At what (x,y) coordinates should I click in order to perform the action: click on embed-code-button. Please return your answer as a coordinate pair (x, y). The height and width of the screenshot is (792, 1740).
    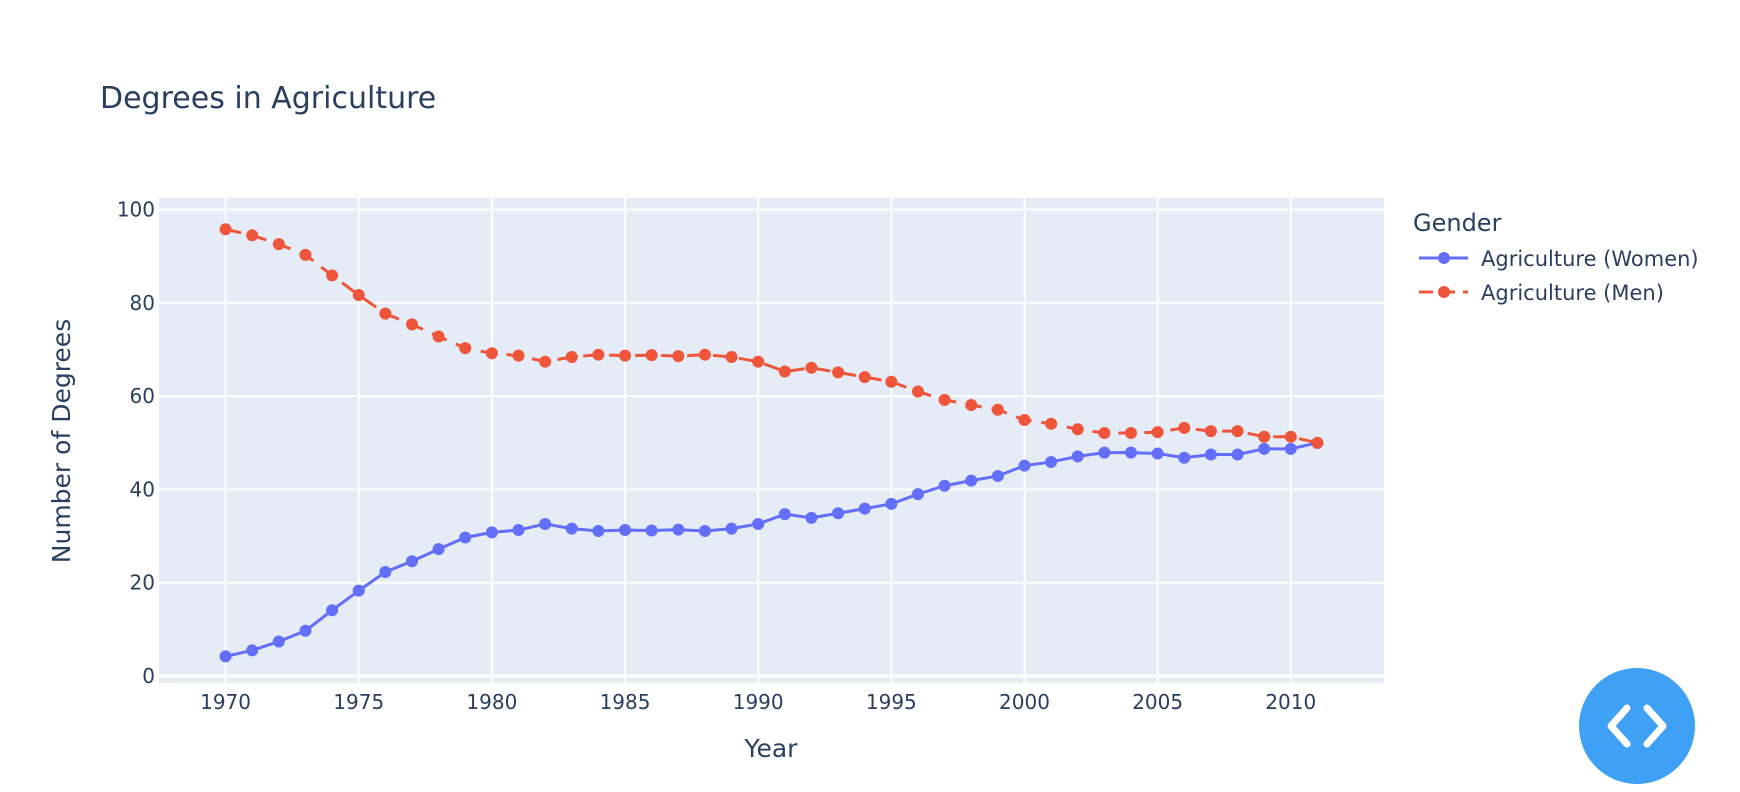
    Looking at the image, I should click on (1637, 726).